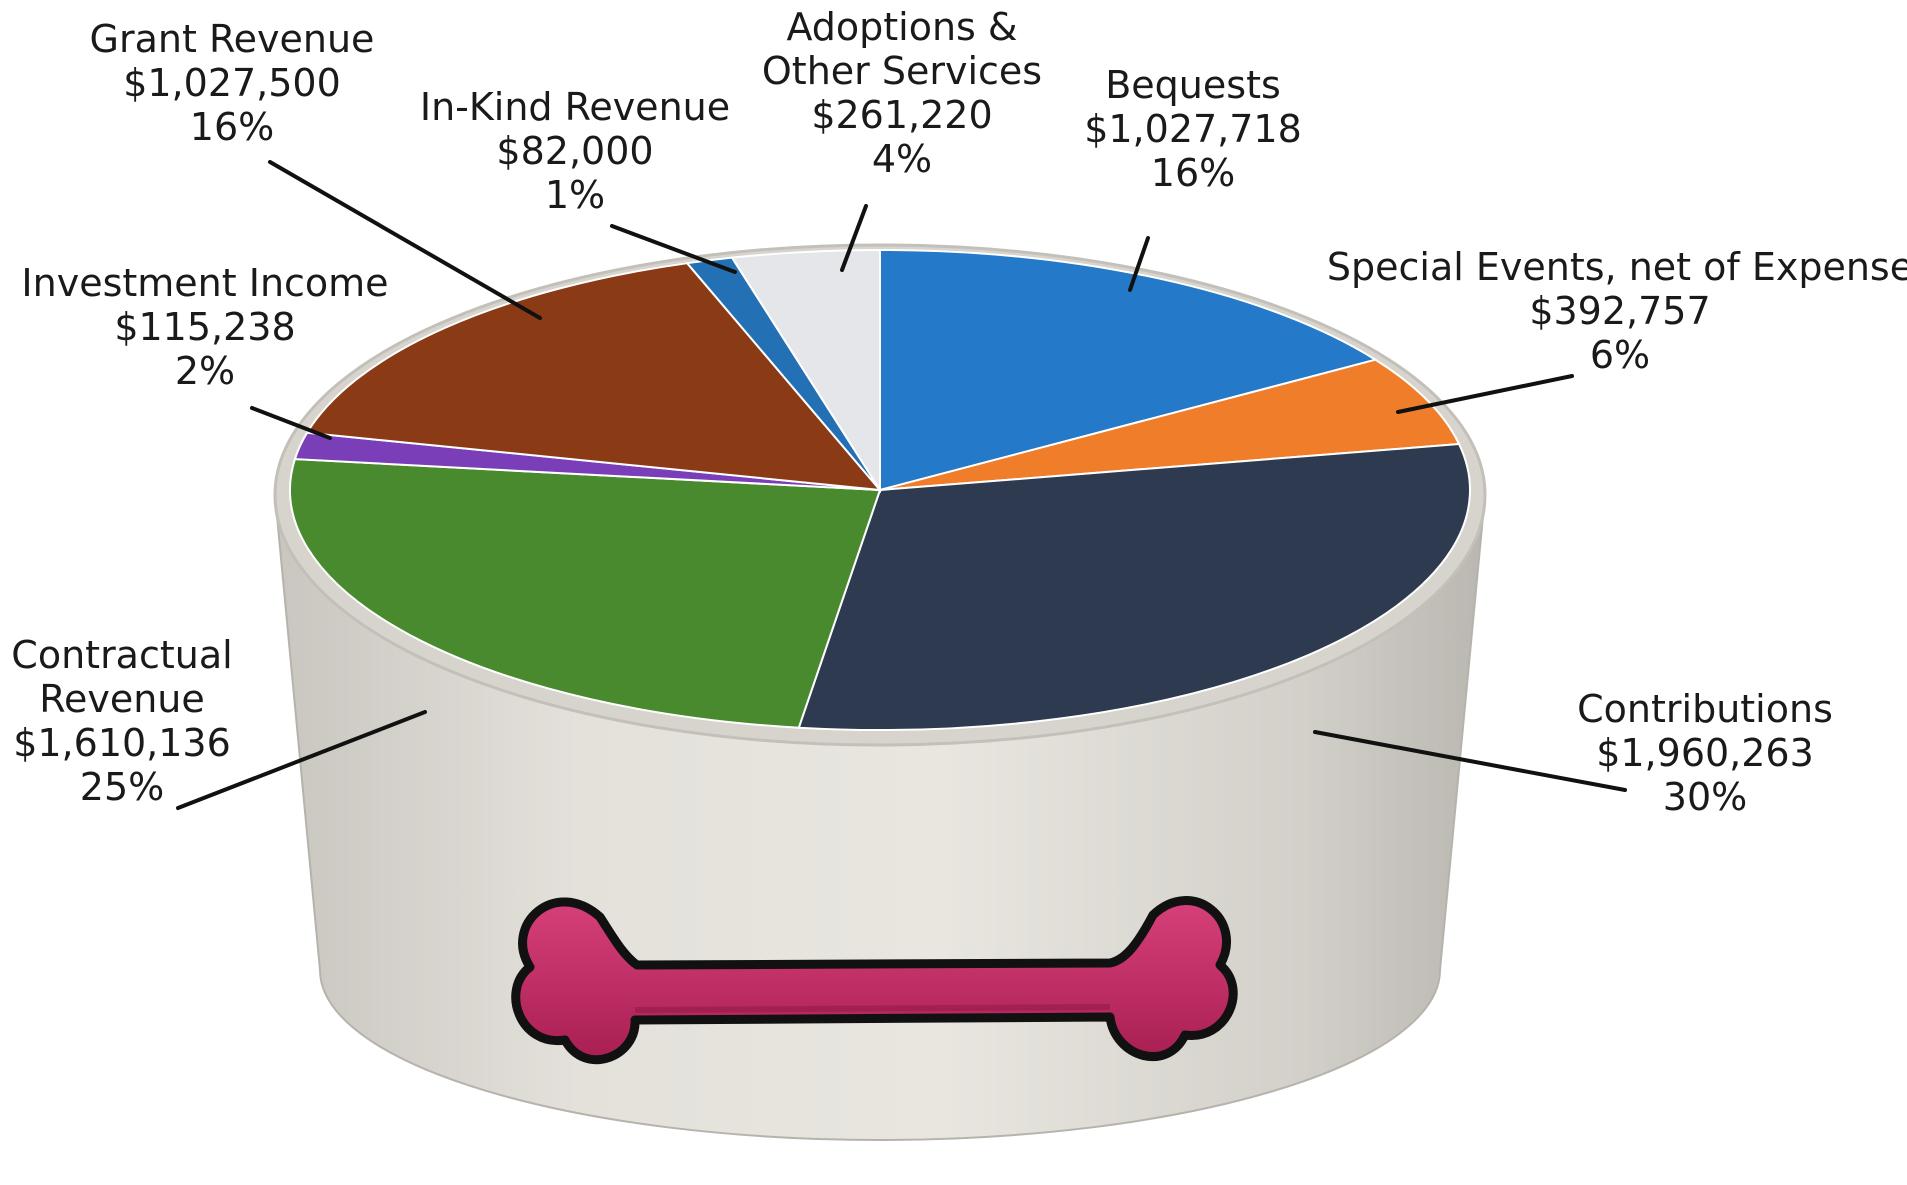  I want to click on slice-label: Special Events, net of Expense $392,757 6%, so click(1617, 311).